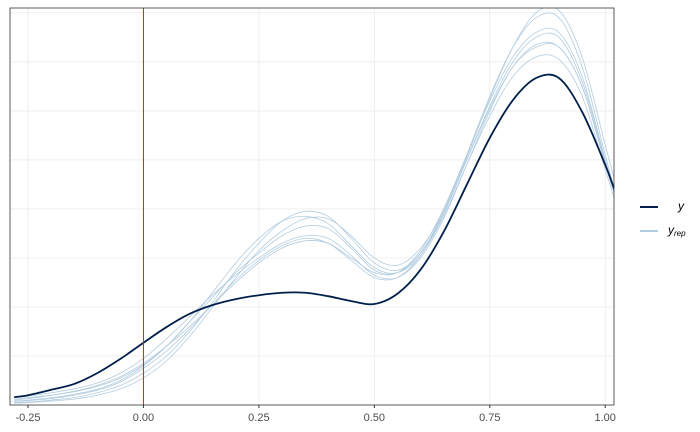 Image resolution: width=700 pixels, height=432 pixels. What do you see at coordinates (681, 206) in the screenshot?
I see `legend-label: y` at bounding box center [681, 206].